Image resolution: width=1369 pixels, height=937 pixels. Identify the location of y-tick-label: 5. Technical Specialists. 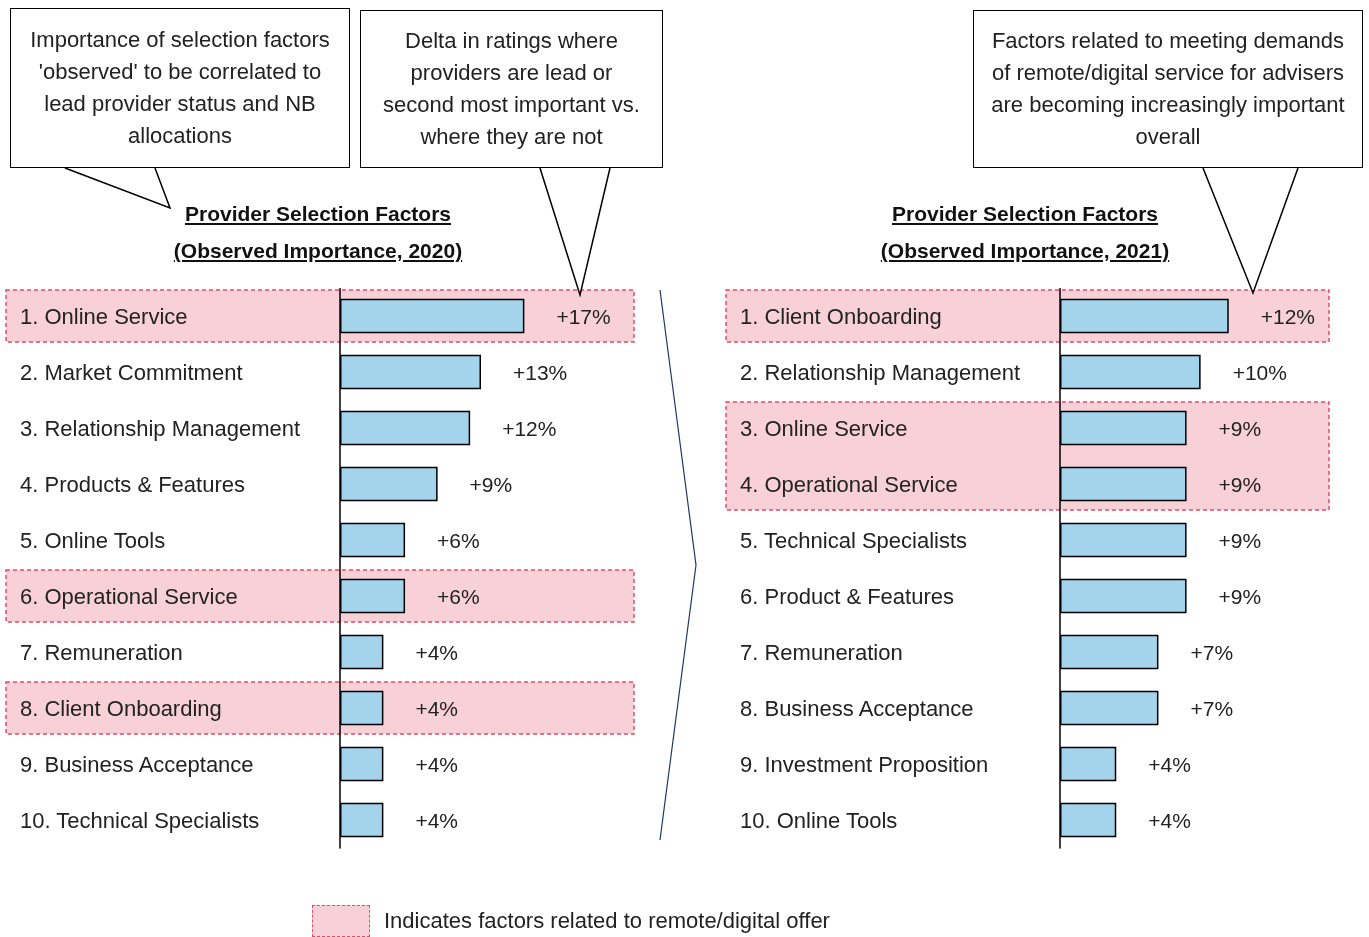
(854, 540).